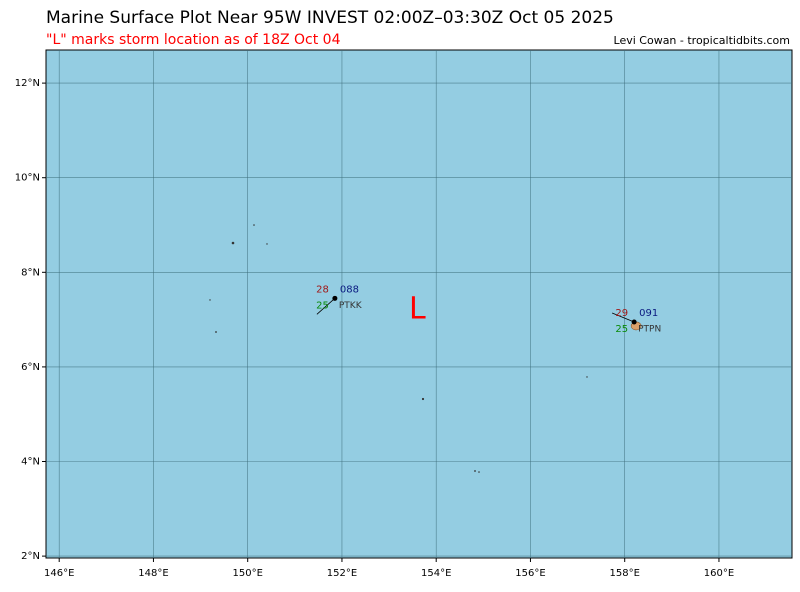 Image resolution: width=800 pixels, height=592 pixels. What do you see at coordinates (349, 289) in the screenshot?
I see `pressure: 088` at bounding box center [349, 289].